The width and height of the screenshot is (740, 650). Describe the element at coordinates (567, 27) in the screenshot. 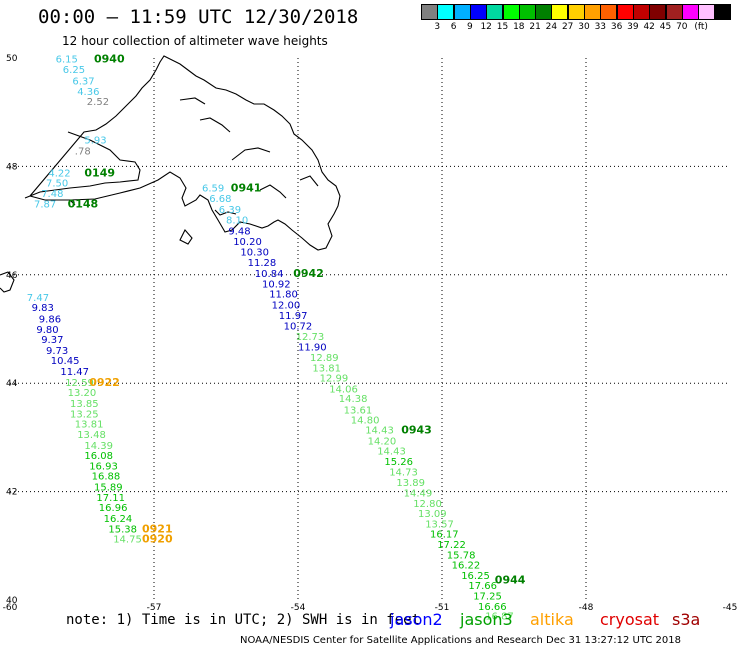

I see `legend-label: 27` at that location.